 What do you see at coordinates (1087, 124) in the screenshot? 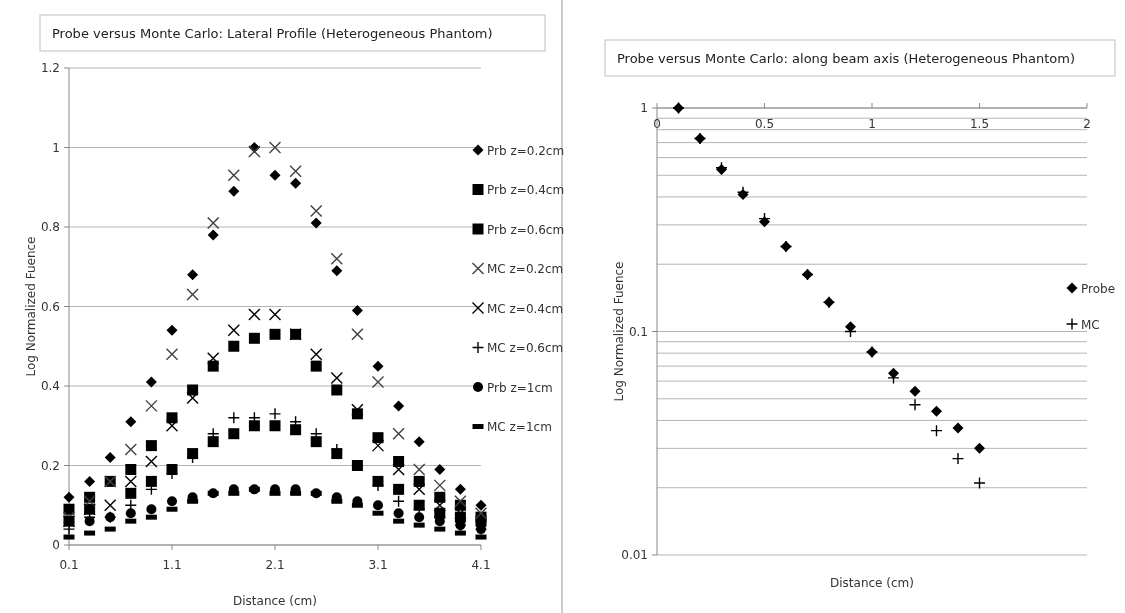
I see `x-tick-label: 2` at bounding box center [1087, 124].